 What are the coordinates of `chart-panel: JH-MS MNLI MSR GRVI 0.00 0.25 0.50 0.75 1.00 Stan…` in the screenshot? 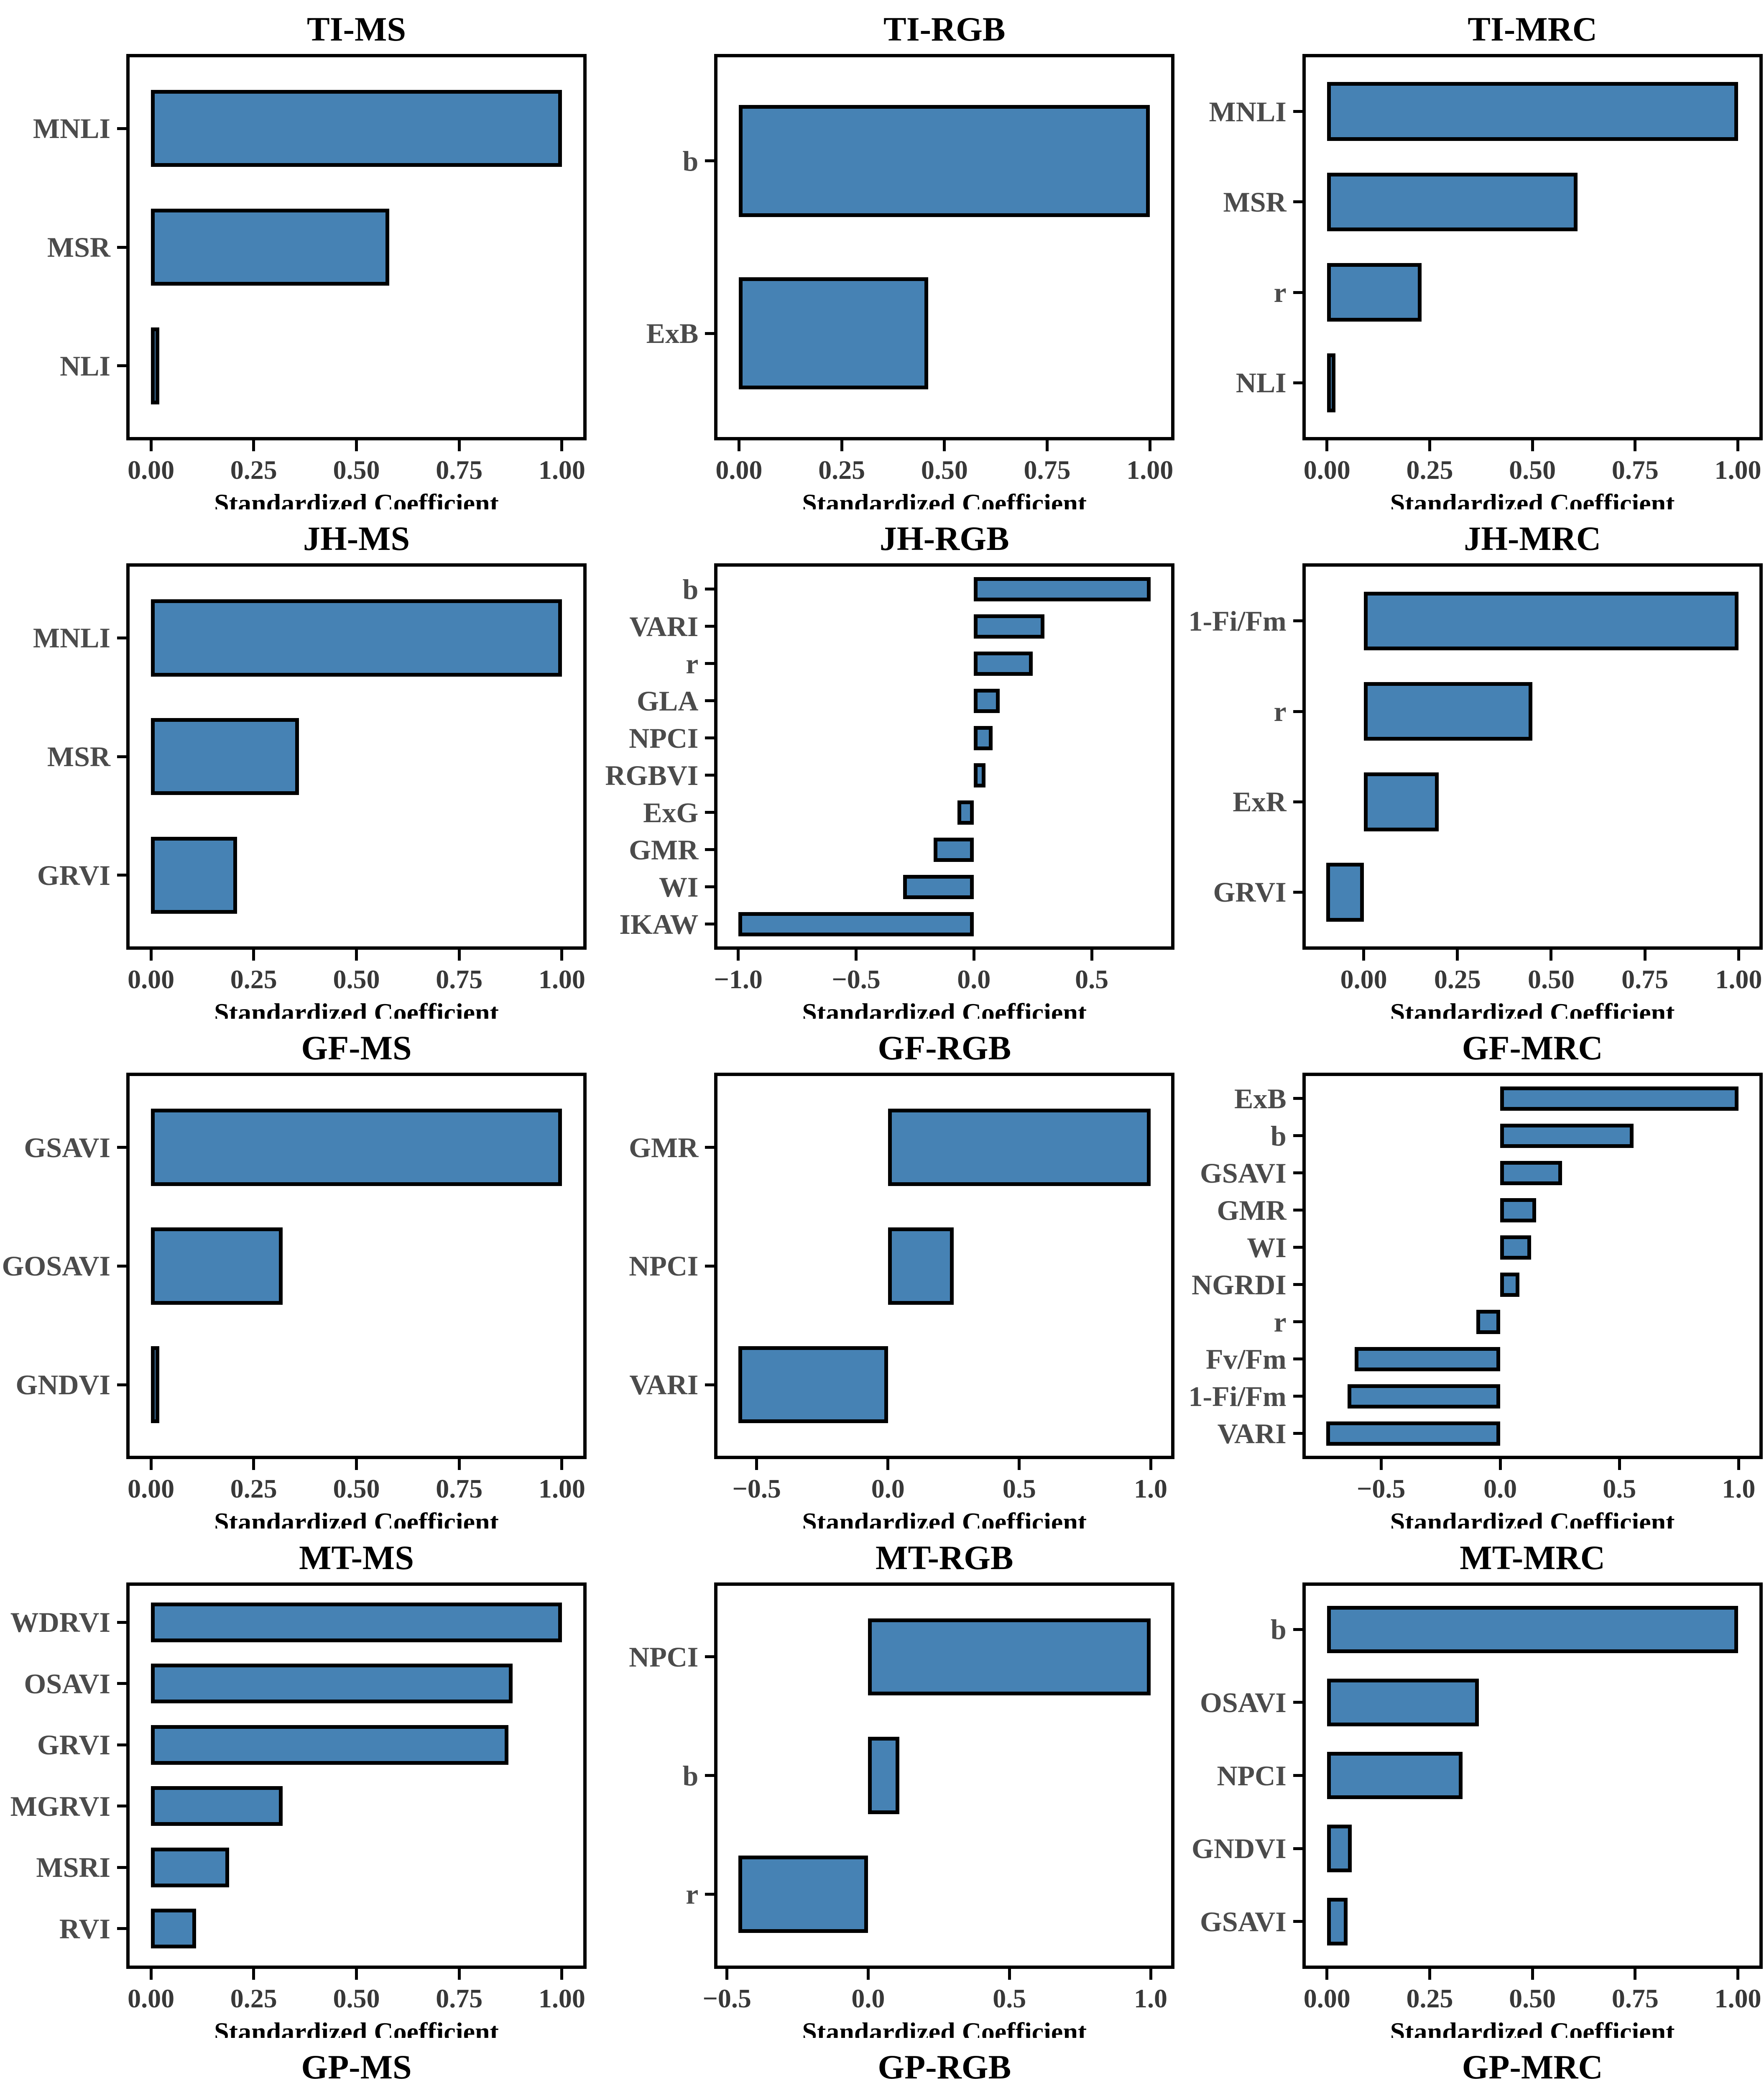 It's located at (294, 764).